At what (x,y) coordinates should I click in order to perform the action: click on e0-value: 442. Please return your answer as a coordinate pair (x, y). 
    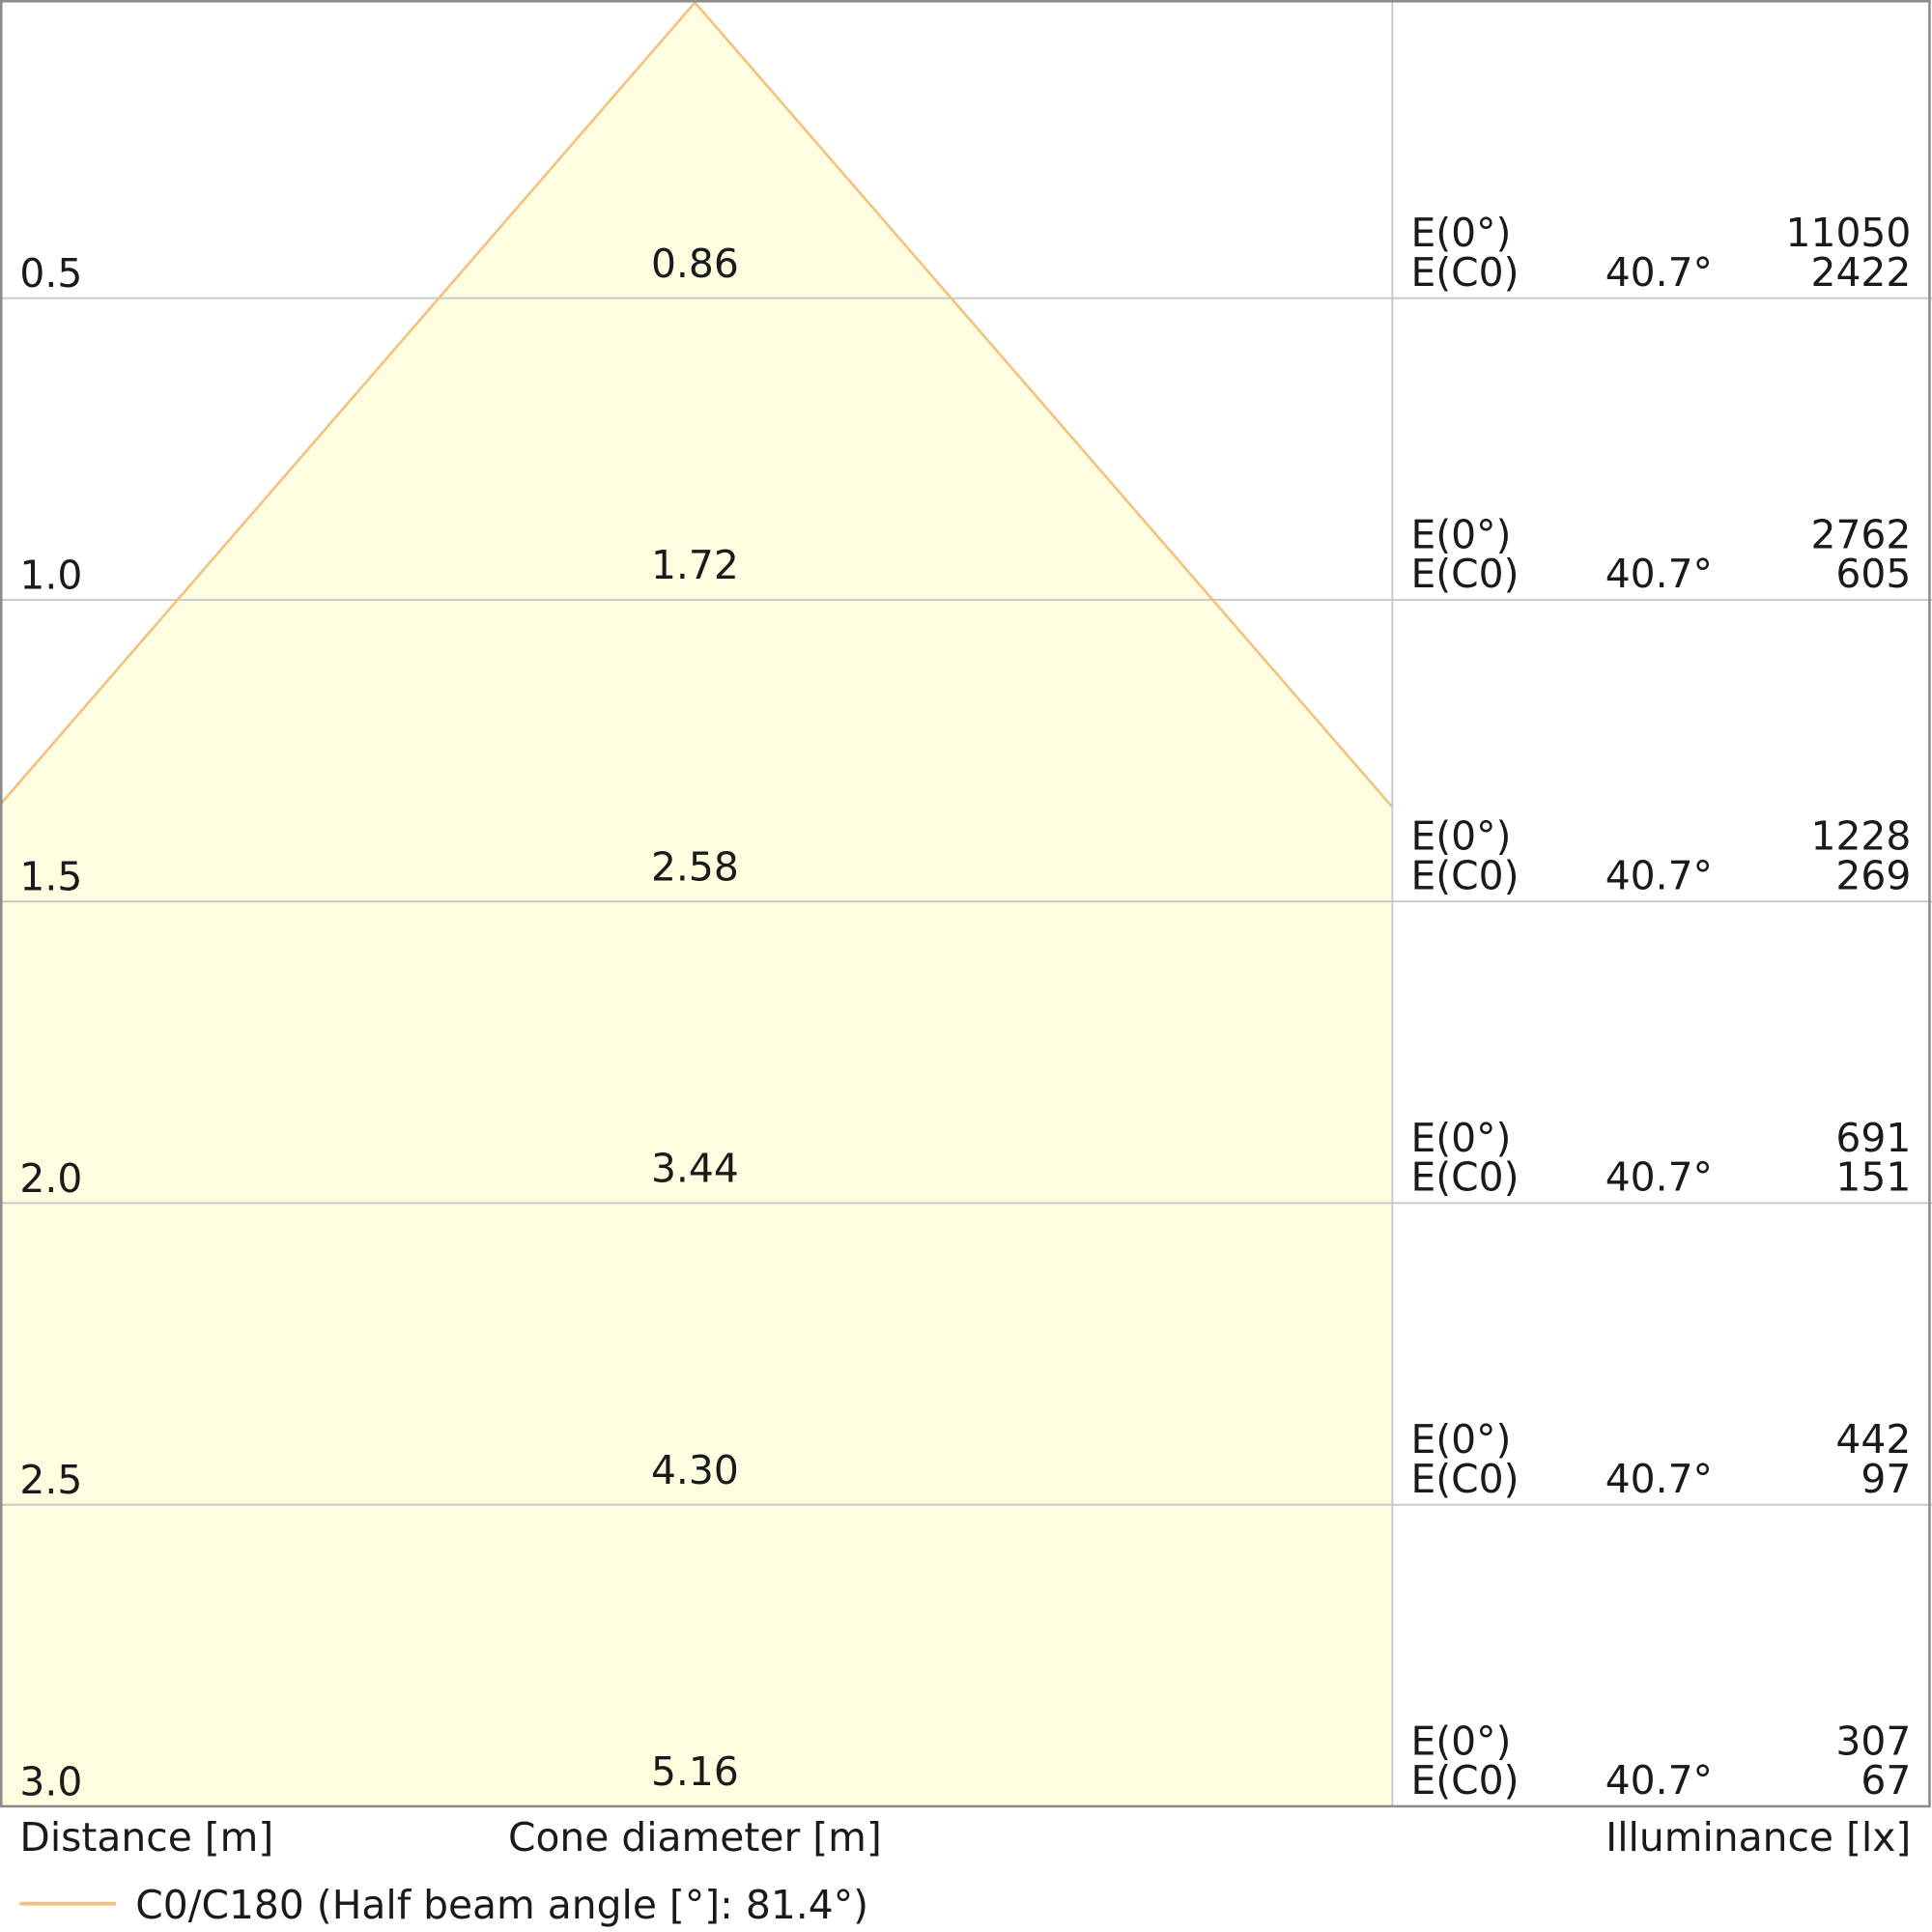
    Looking at the image, I should click on (1873, 1439).